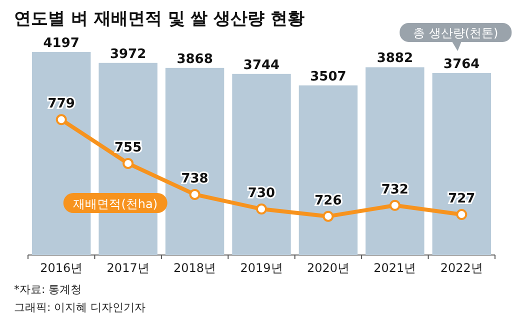  I want to click on text: 총 생산량(천톤), so click(455, 33).